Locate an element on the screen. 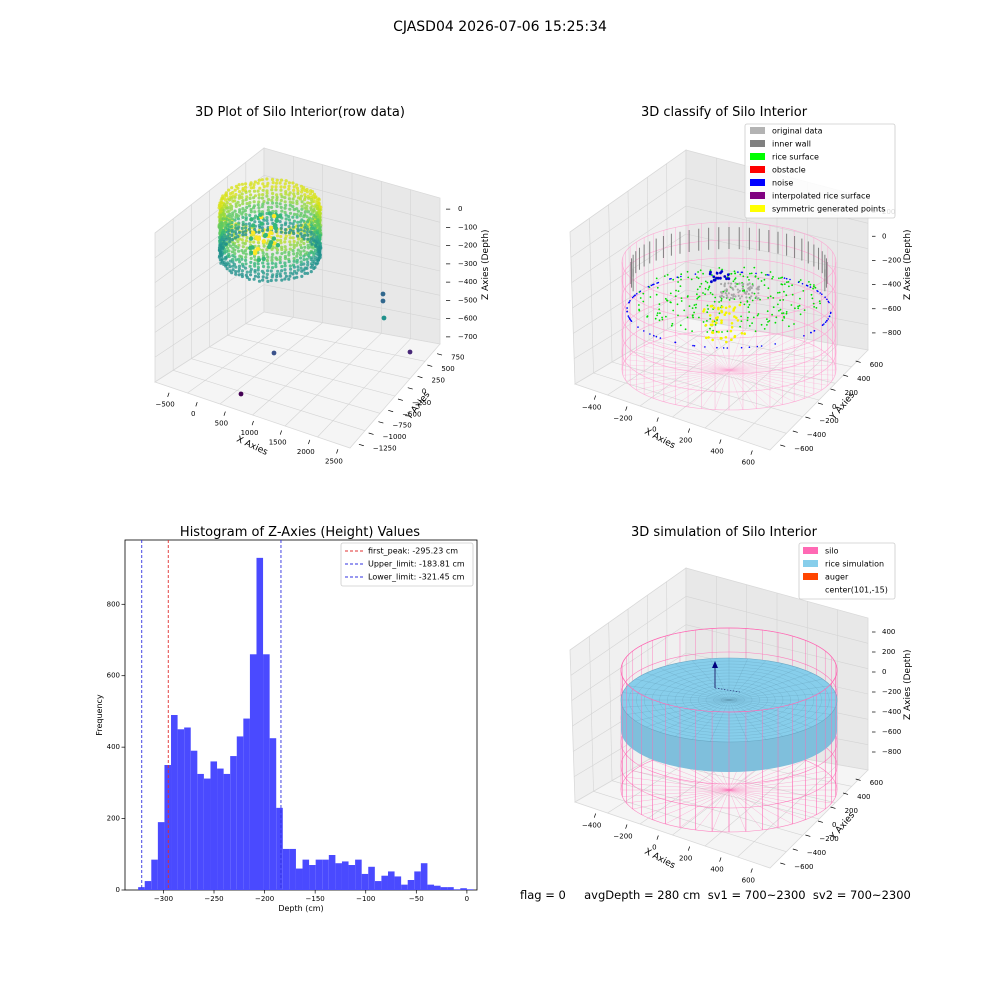  panel-simulation-3d-z-tick-label: −600 is located at coordinates (891, 732).